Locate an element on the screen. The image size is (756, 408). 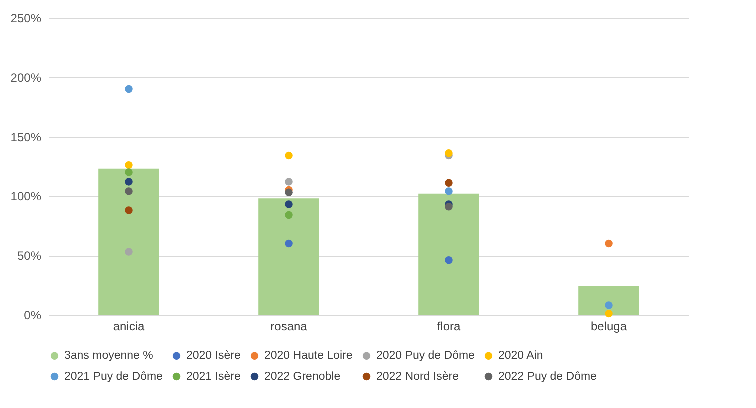
legend-label: 2020 Haute Loire is located at coordinates (308, 356).